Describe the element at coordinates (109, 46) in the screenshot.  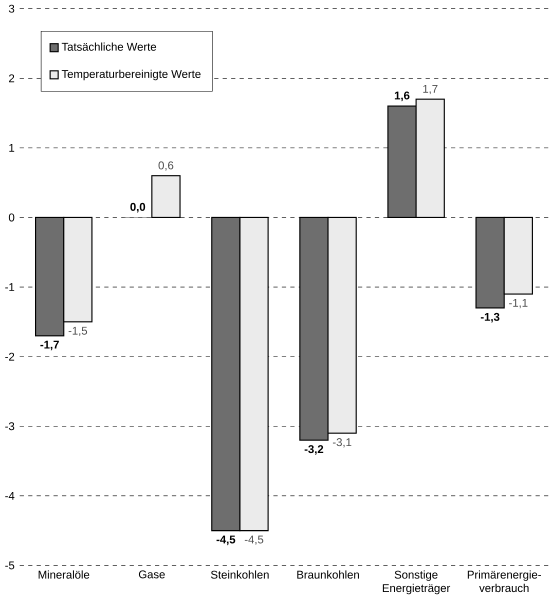
I see `legend-label: Tatsächliche Werte` at that location.